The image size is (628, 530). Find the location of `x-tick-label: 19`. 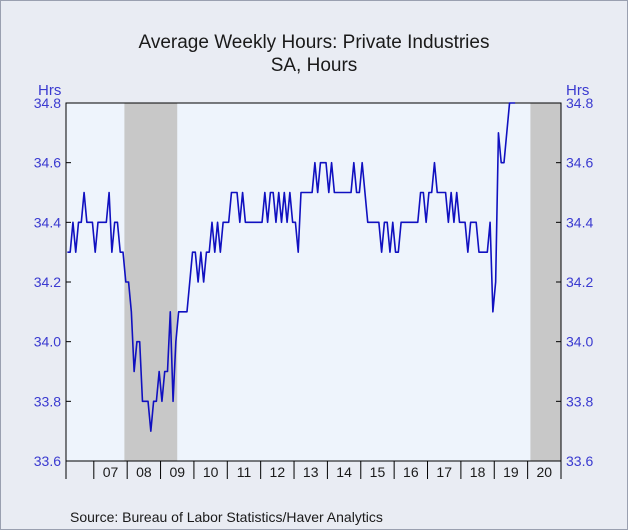

x-tick-label: 19 is located at coordinates (511, 472).